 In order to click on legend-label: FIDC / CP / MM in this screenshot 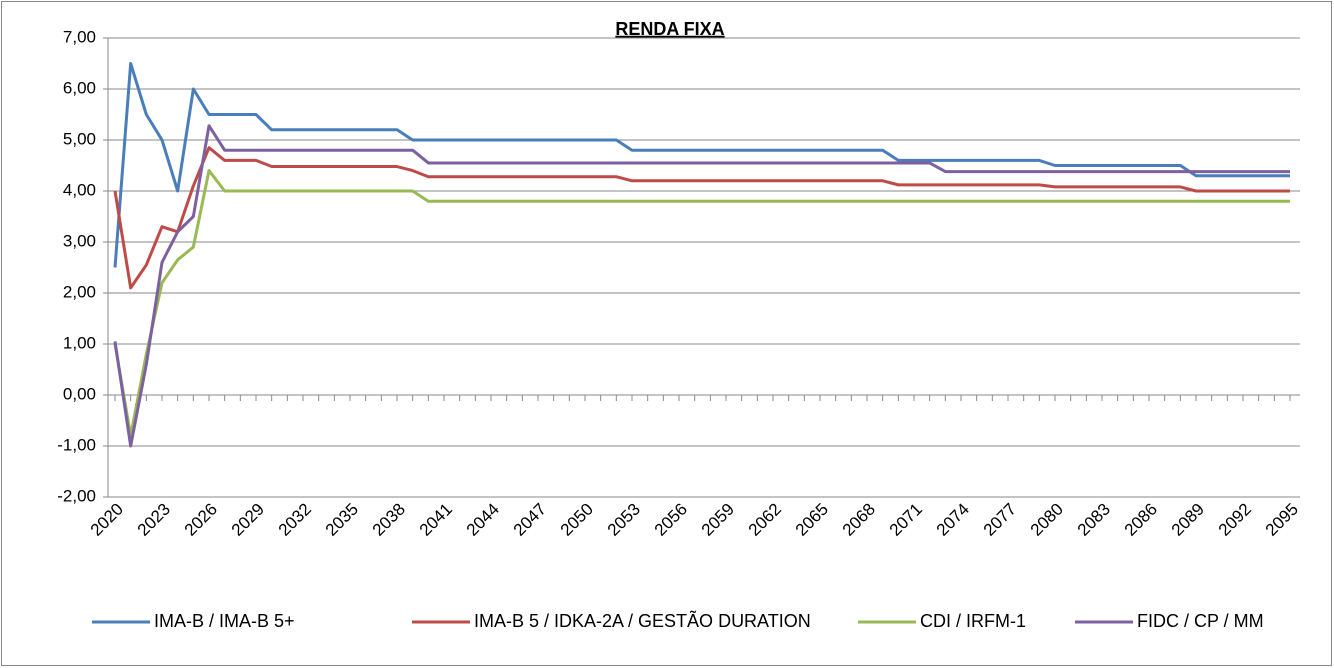, I will do `click(1200, 621)`.